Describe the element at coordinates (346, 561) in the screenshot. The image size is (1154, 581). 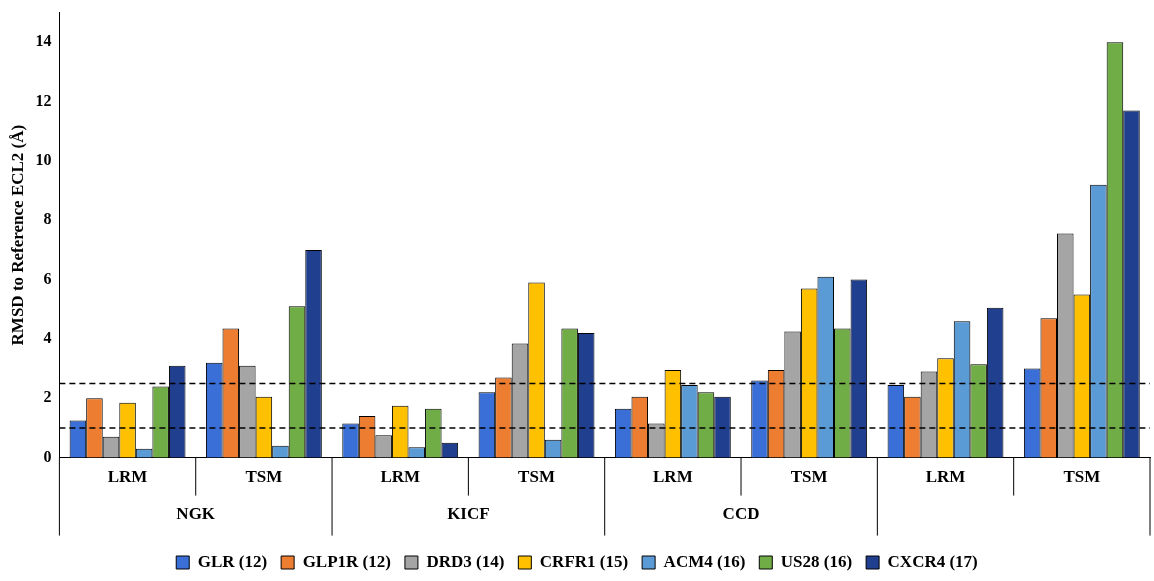
I see `legend-label: GLP1R (12)` at that location.